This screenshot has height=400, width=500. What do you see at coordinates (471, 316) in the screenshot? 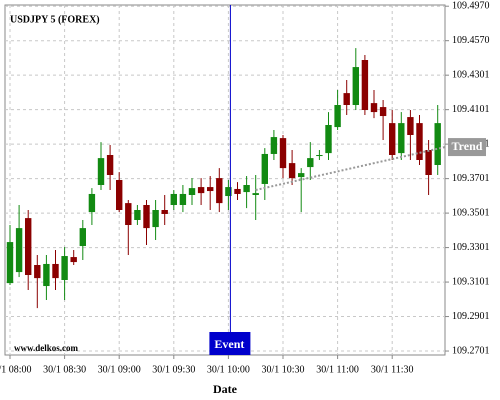
I see `y-tick-label: 109.2901` at bounding box center [471, 316].